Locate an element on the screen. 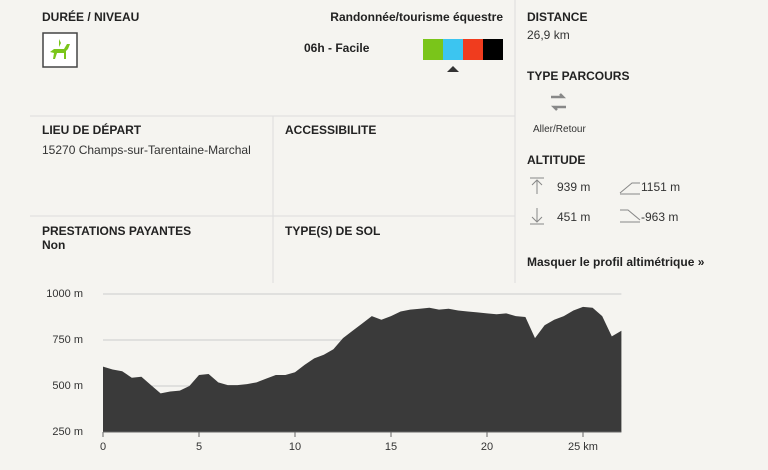 Image resolution: width=768 pixels, height=470 pixels. paid-services: Non is located at coordinates (54, 245).